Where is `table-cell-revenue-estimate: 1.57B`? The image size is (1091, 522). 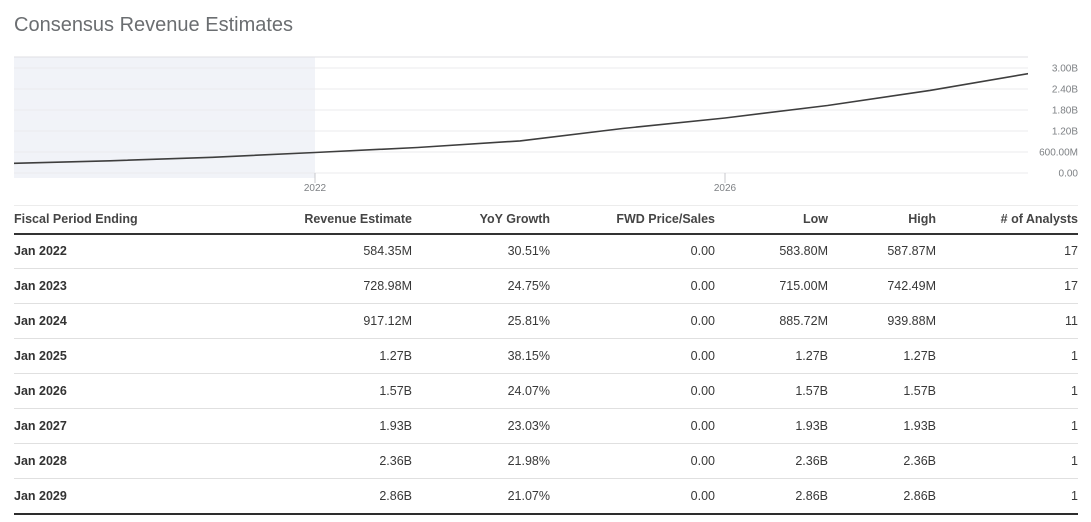 table-cell-revenue-estimate: 1.57B is located at coordinates (356, 391).